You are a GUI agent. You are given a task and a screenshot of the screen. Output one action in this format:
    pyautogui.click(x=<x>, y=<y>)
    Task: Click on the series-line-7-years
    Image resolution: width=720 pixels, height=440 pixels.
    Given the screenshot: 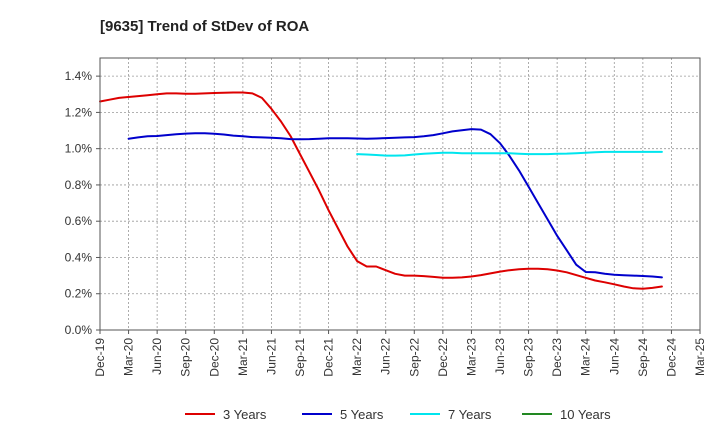 What is the action you would take?
    pyautogui.click(x=509, y=153)
    